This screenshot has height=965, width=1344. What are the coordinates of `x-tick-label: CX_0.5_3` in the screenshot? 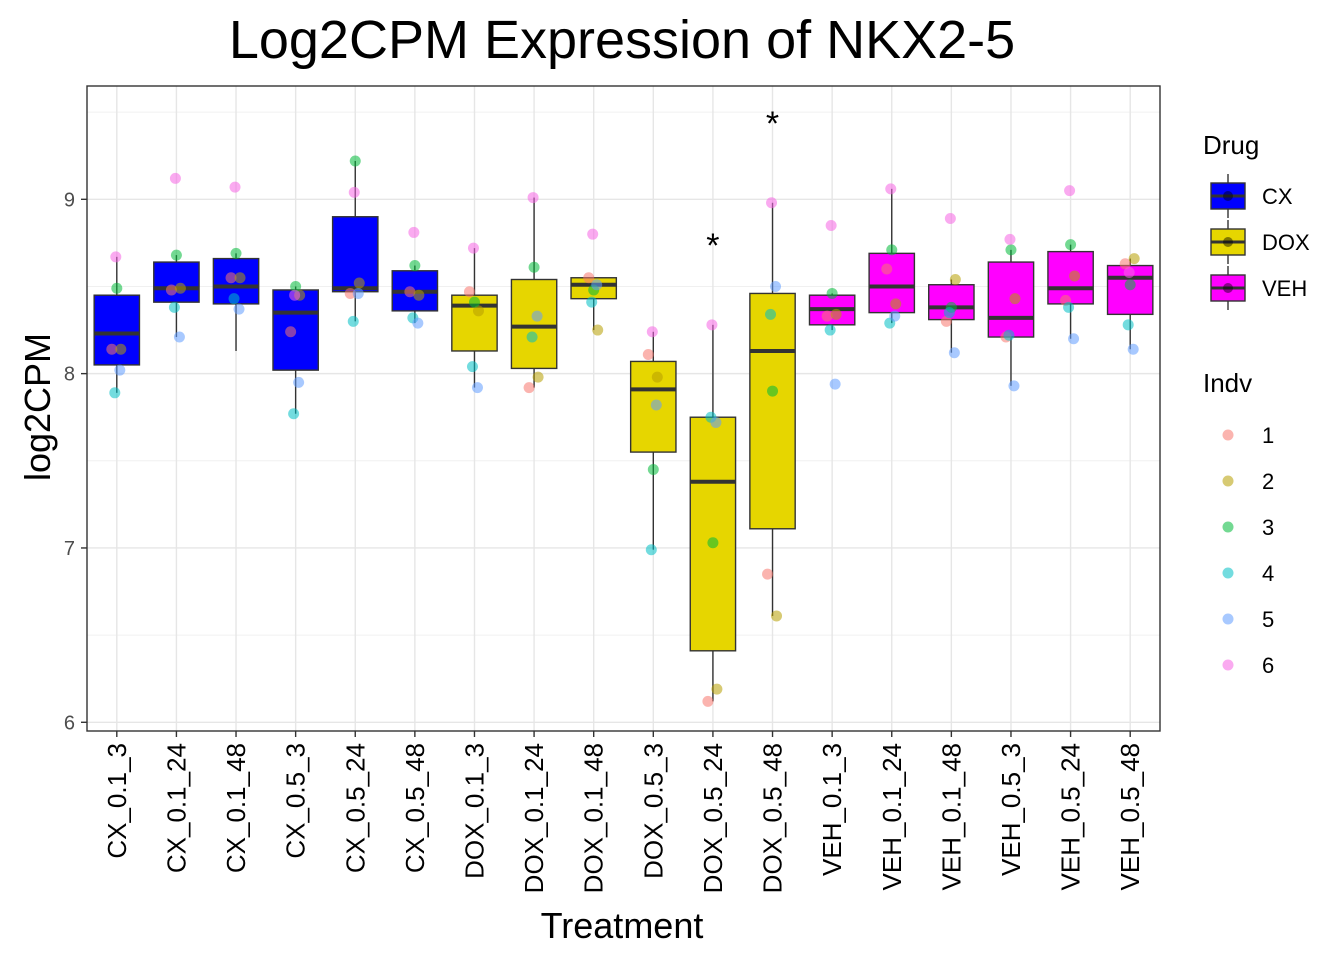 It's located at (296, 801).